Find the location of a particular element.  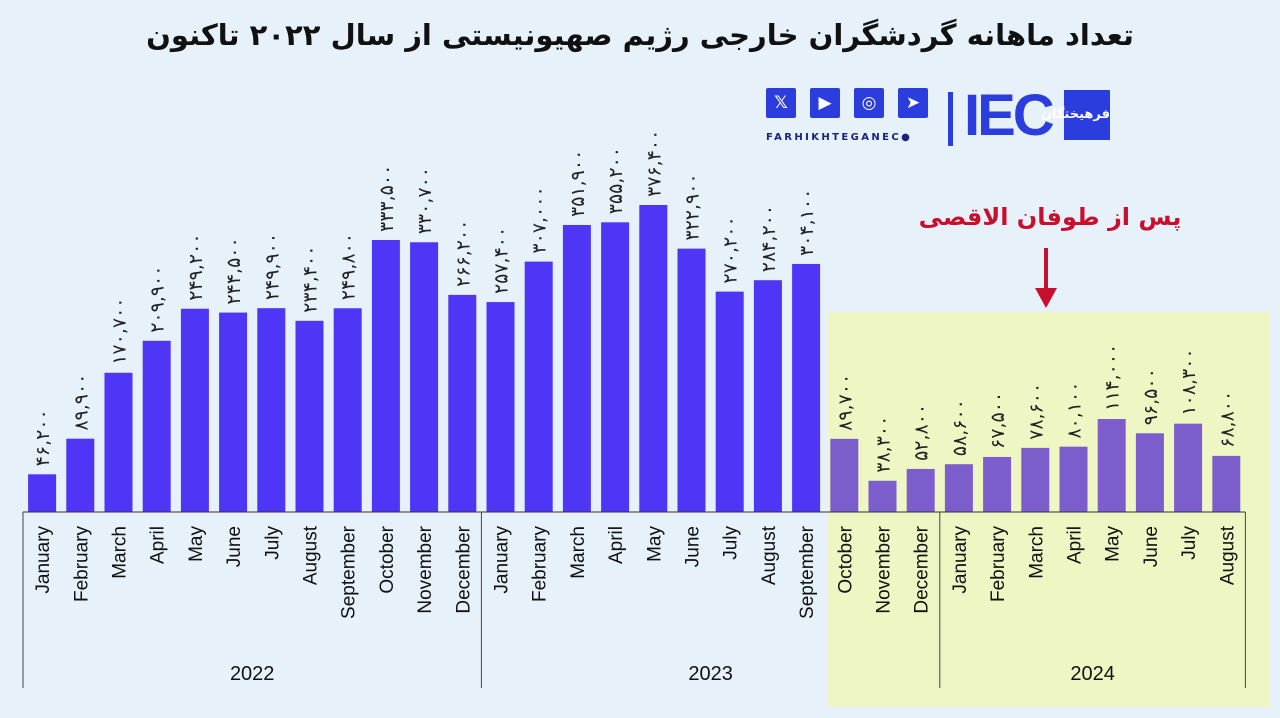

year-label: 2022 is located at coordinates (252, 674).